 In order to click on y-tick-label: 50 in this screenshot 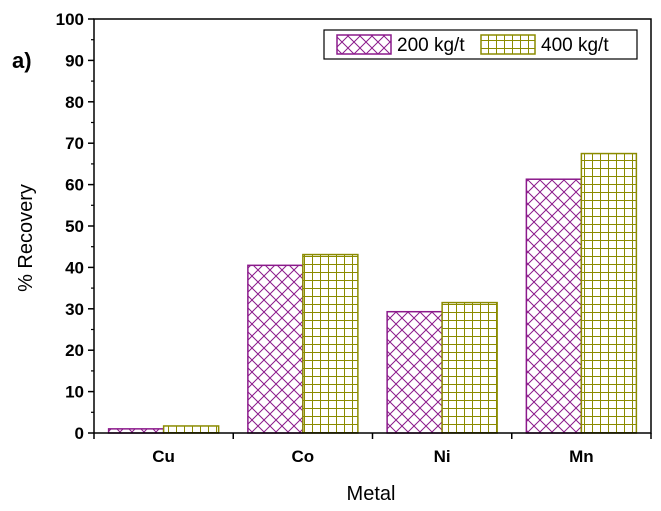, I will do `click(74, 226)`.